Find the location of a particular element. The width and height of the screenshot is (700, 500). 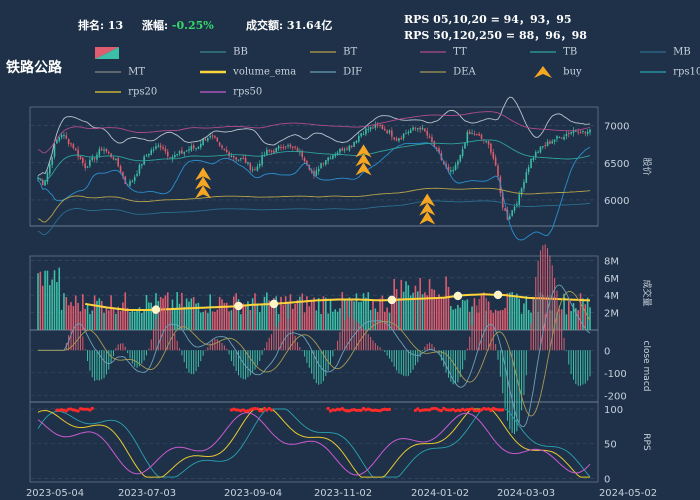

legend-item-MT: MT is located at coordinates (120, 72).